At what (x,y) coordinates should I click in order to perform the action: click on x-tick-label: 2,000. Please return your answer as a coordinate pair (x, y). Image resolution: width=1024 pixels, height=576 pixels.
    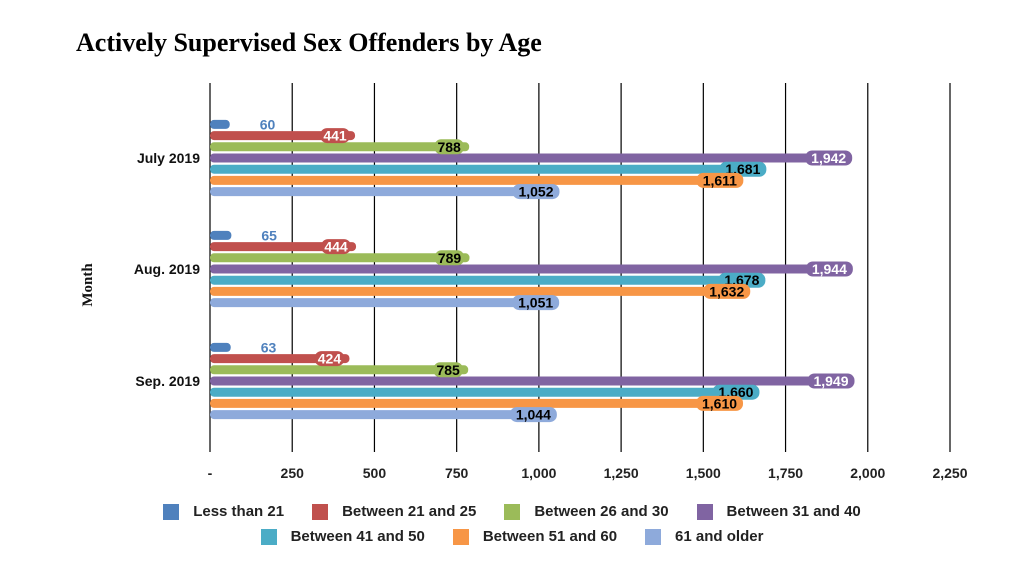
    Looking at the image, I should click on (867, 473).